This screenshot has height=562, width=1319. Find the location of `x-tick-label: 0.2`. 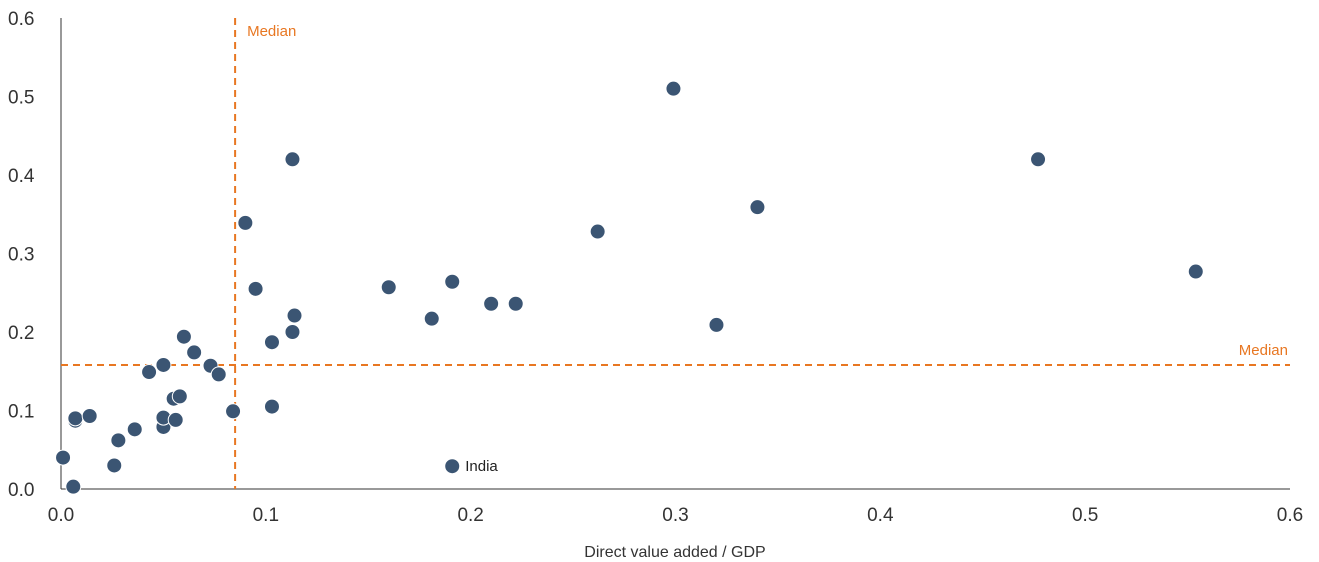

x-tick-label: 0.2 is located at coordinates (470, 515).